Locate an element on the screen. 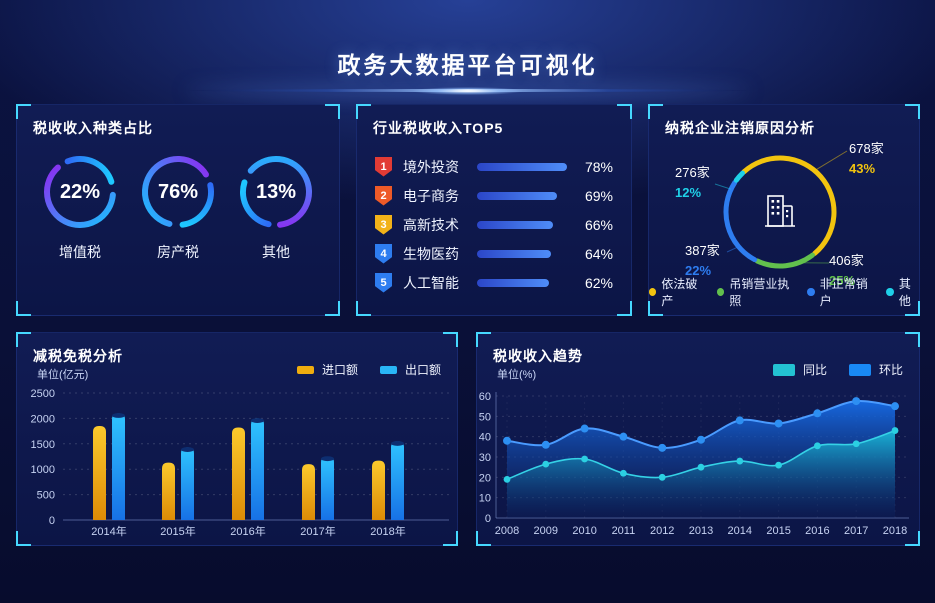  donut-ring is located at coordinates (178, 192).